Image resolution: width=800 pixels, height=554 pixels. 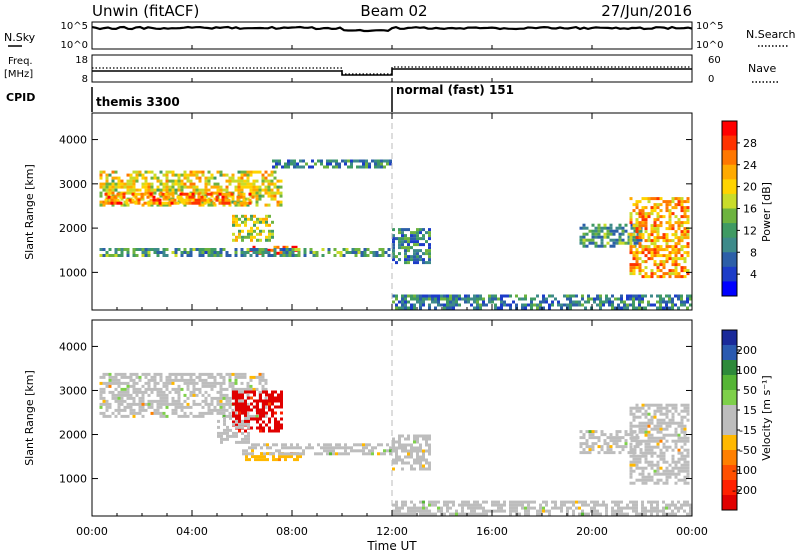 What do you see at coordinates (746, 370) in the screenshot?
I see `colorbar-tick-label: 100` at bounding box center [746, 370].